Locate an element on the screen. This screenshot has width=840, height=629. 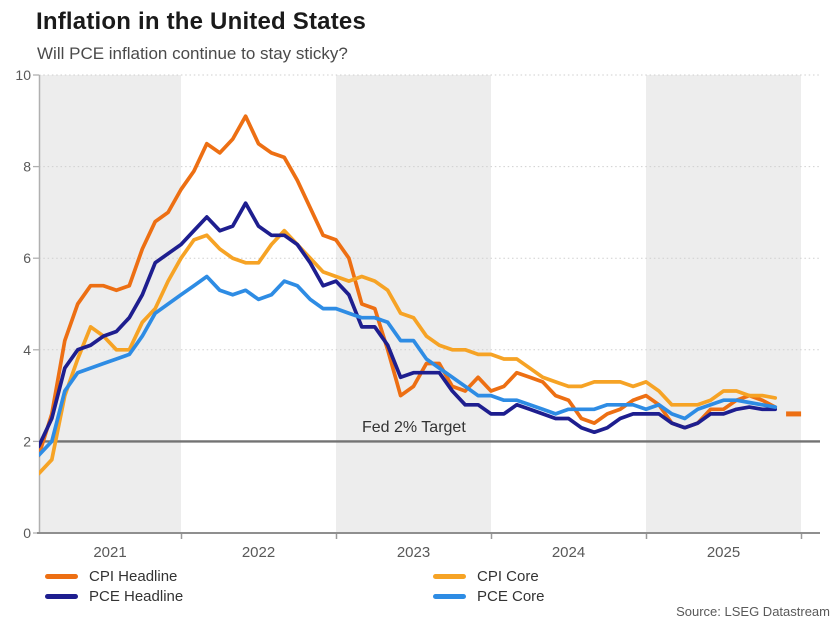
fed-target-label: Fed 2% Target is located at coordinates (414, 427).